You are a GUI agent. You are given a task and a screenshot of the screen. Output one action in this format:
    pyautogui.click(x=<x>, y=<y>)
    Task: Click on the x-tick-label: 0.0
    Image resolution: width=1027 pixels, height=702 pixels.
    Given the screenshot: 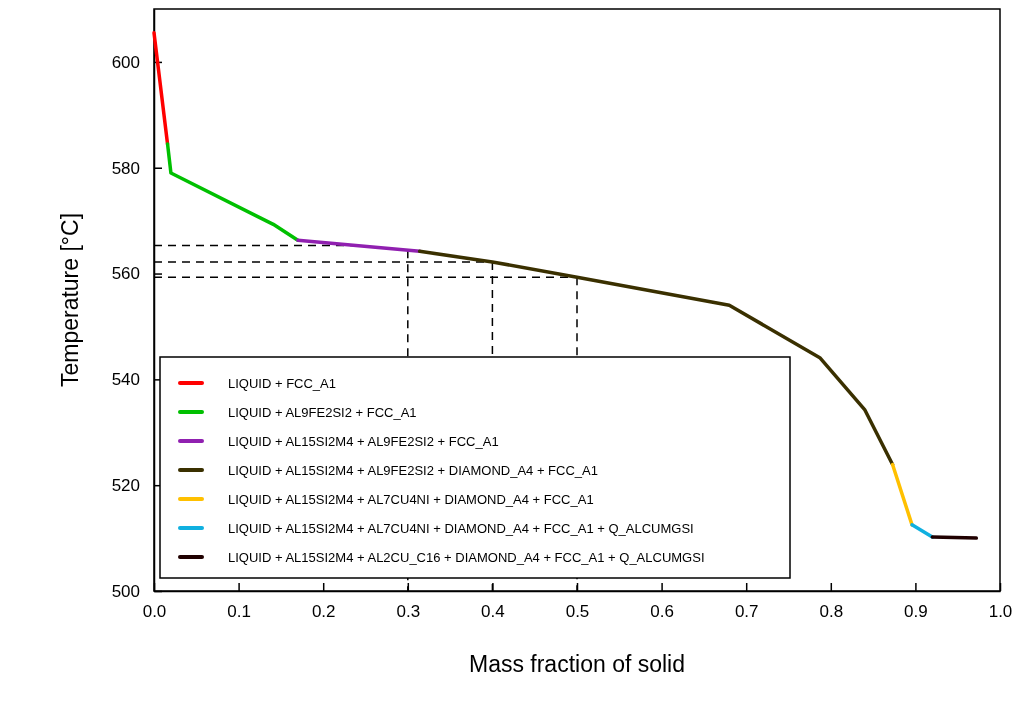 What is the action you would take?
    pyautogui.click(x=154, y=612)
    